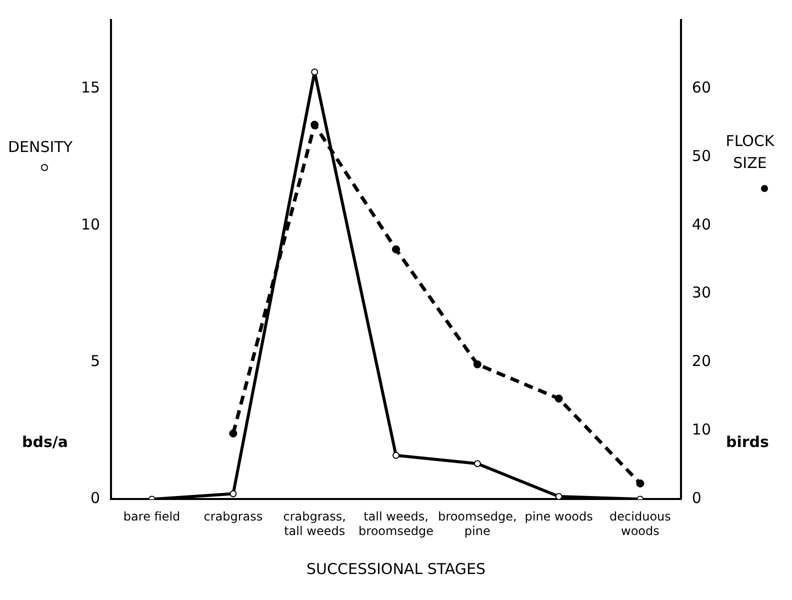 This screenshot has height=600, width=792. I want to click on y-tick-label: 5, so click(95, 361).